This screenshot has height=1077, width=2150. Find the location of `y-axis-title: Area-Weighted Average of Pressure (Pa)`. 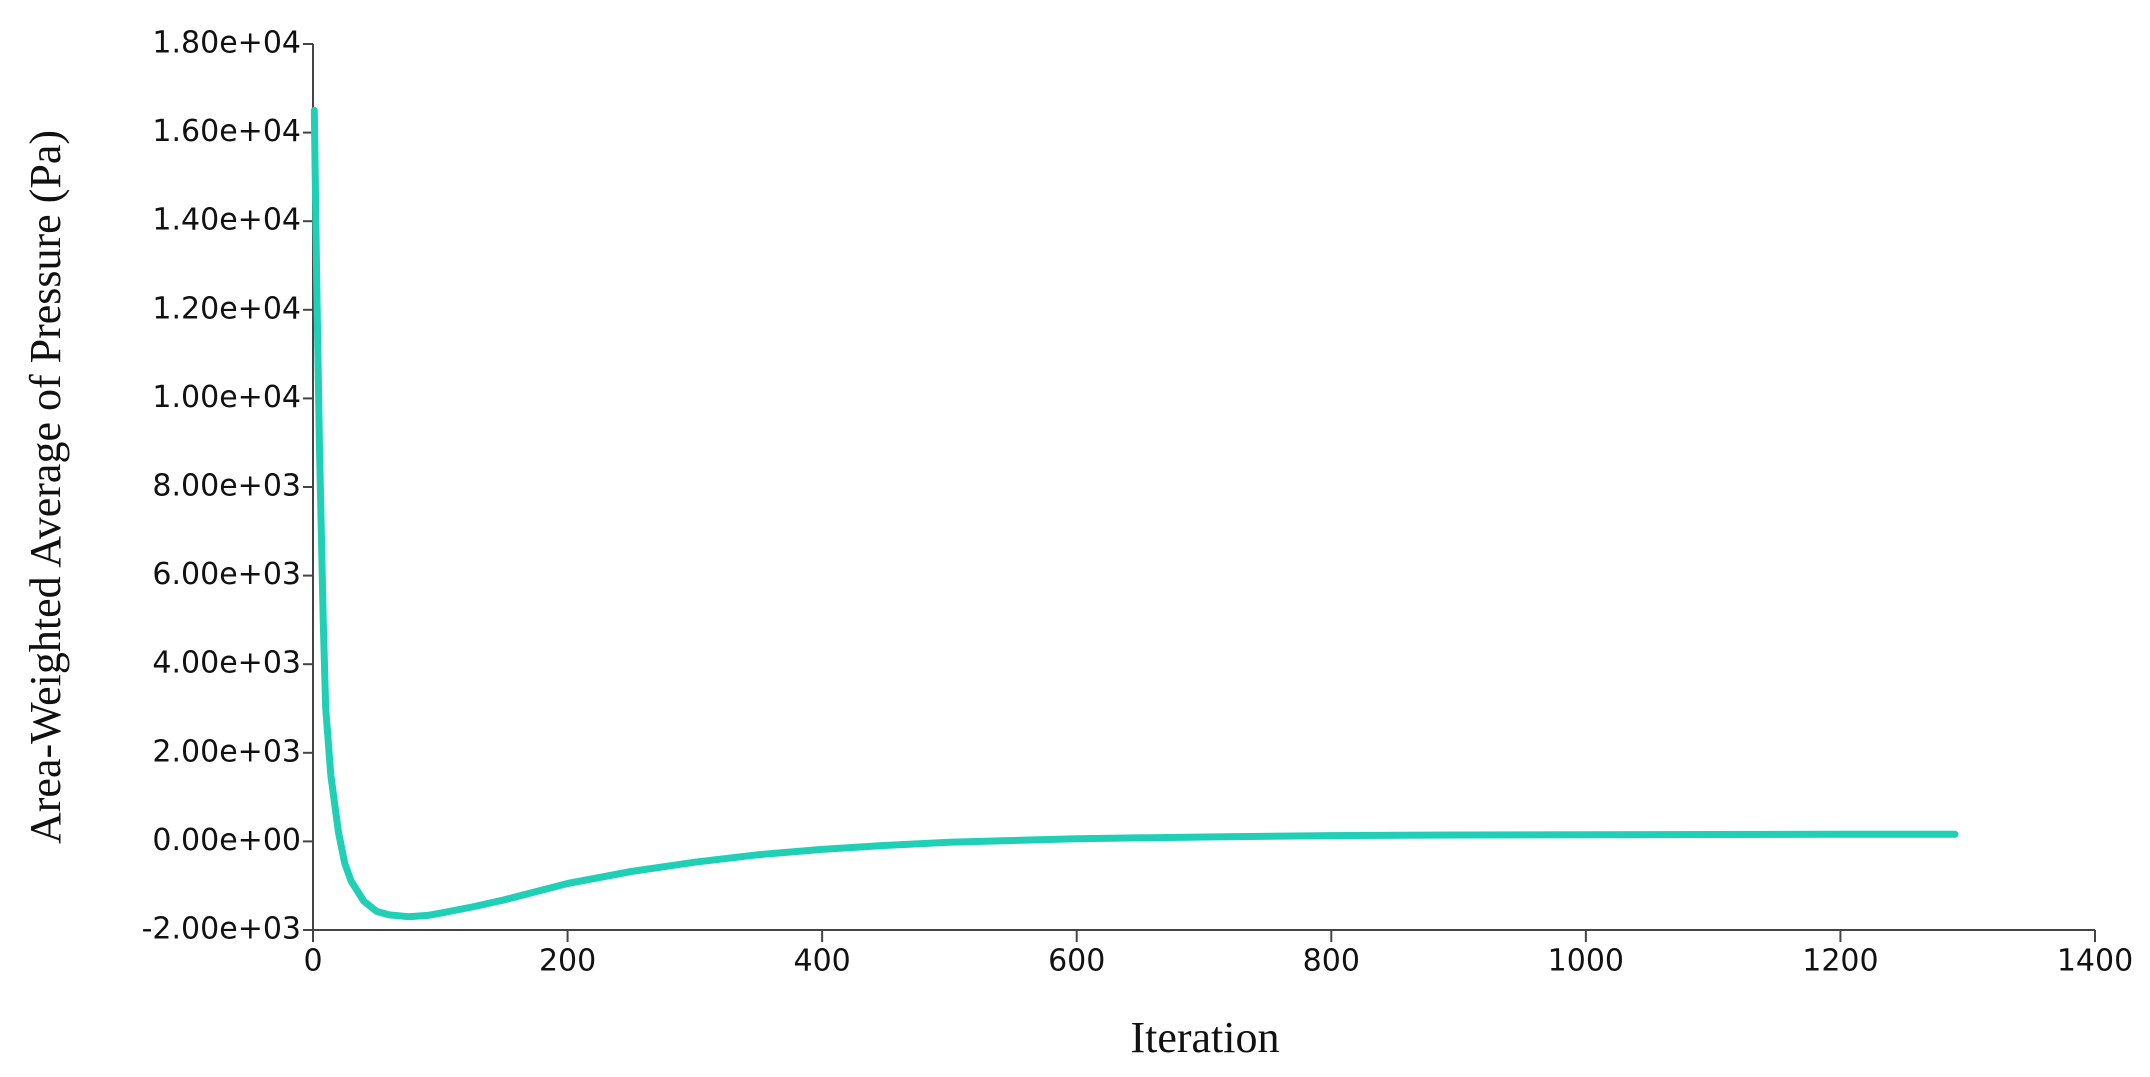

y-axis-title: Area-Weighted Average of Pressure (Pa) is located at coordinates (45, 487).